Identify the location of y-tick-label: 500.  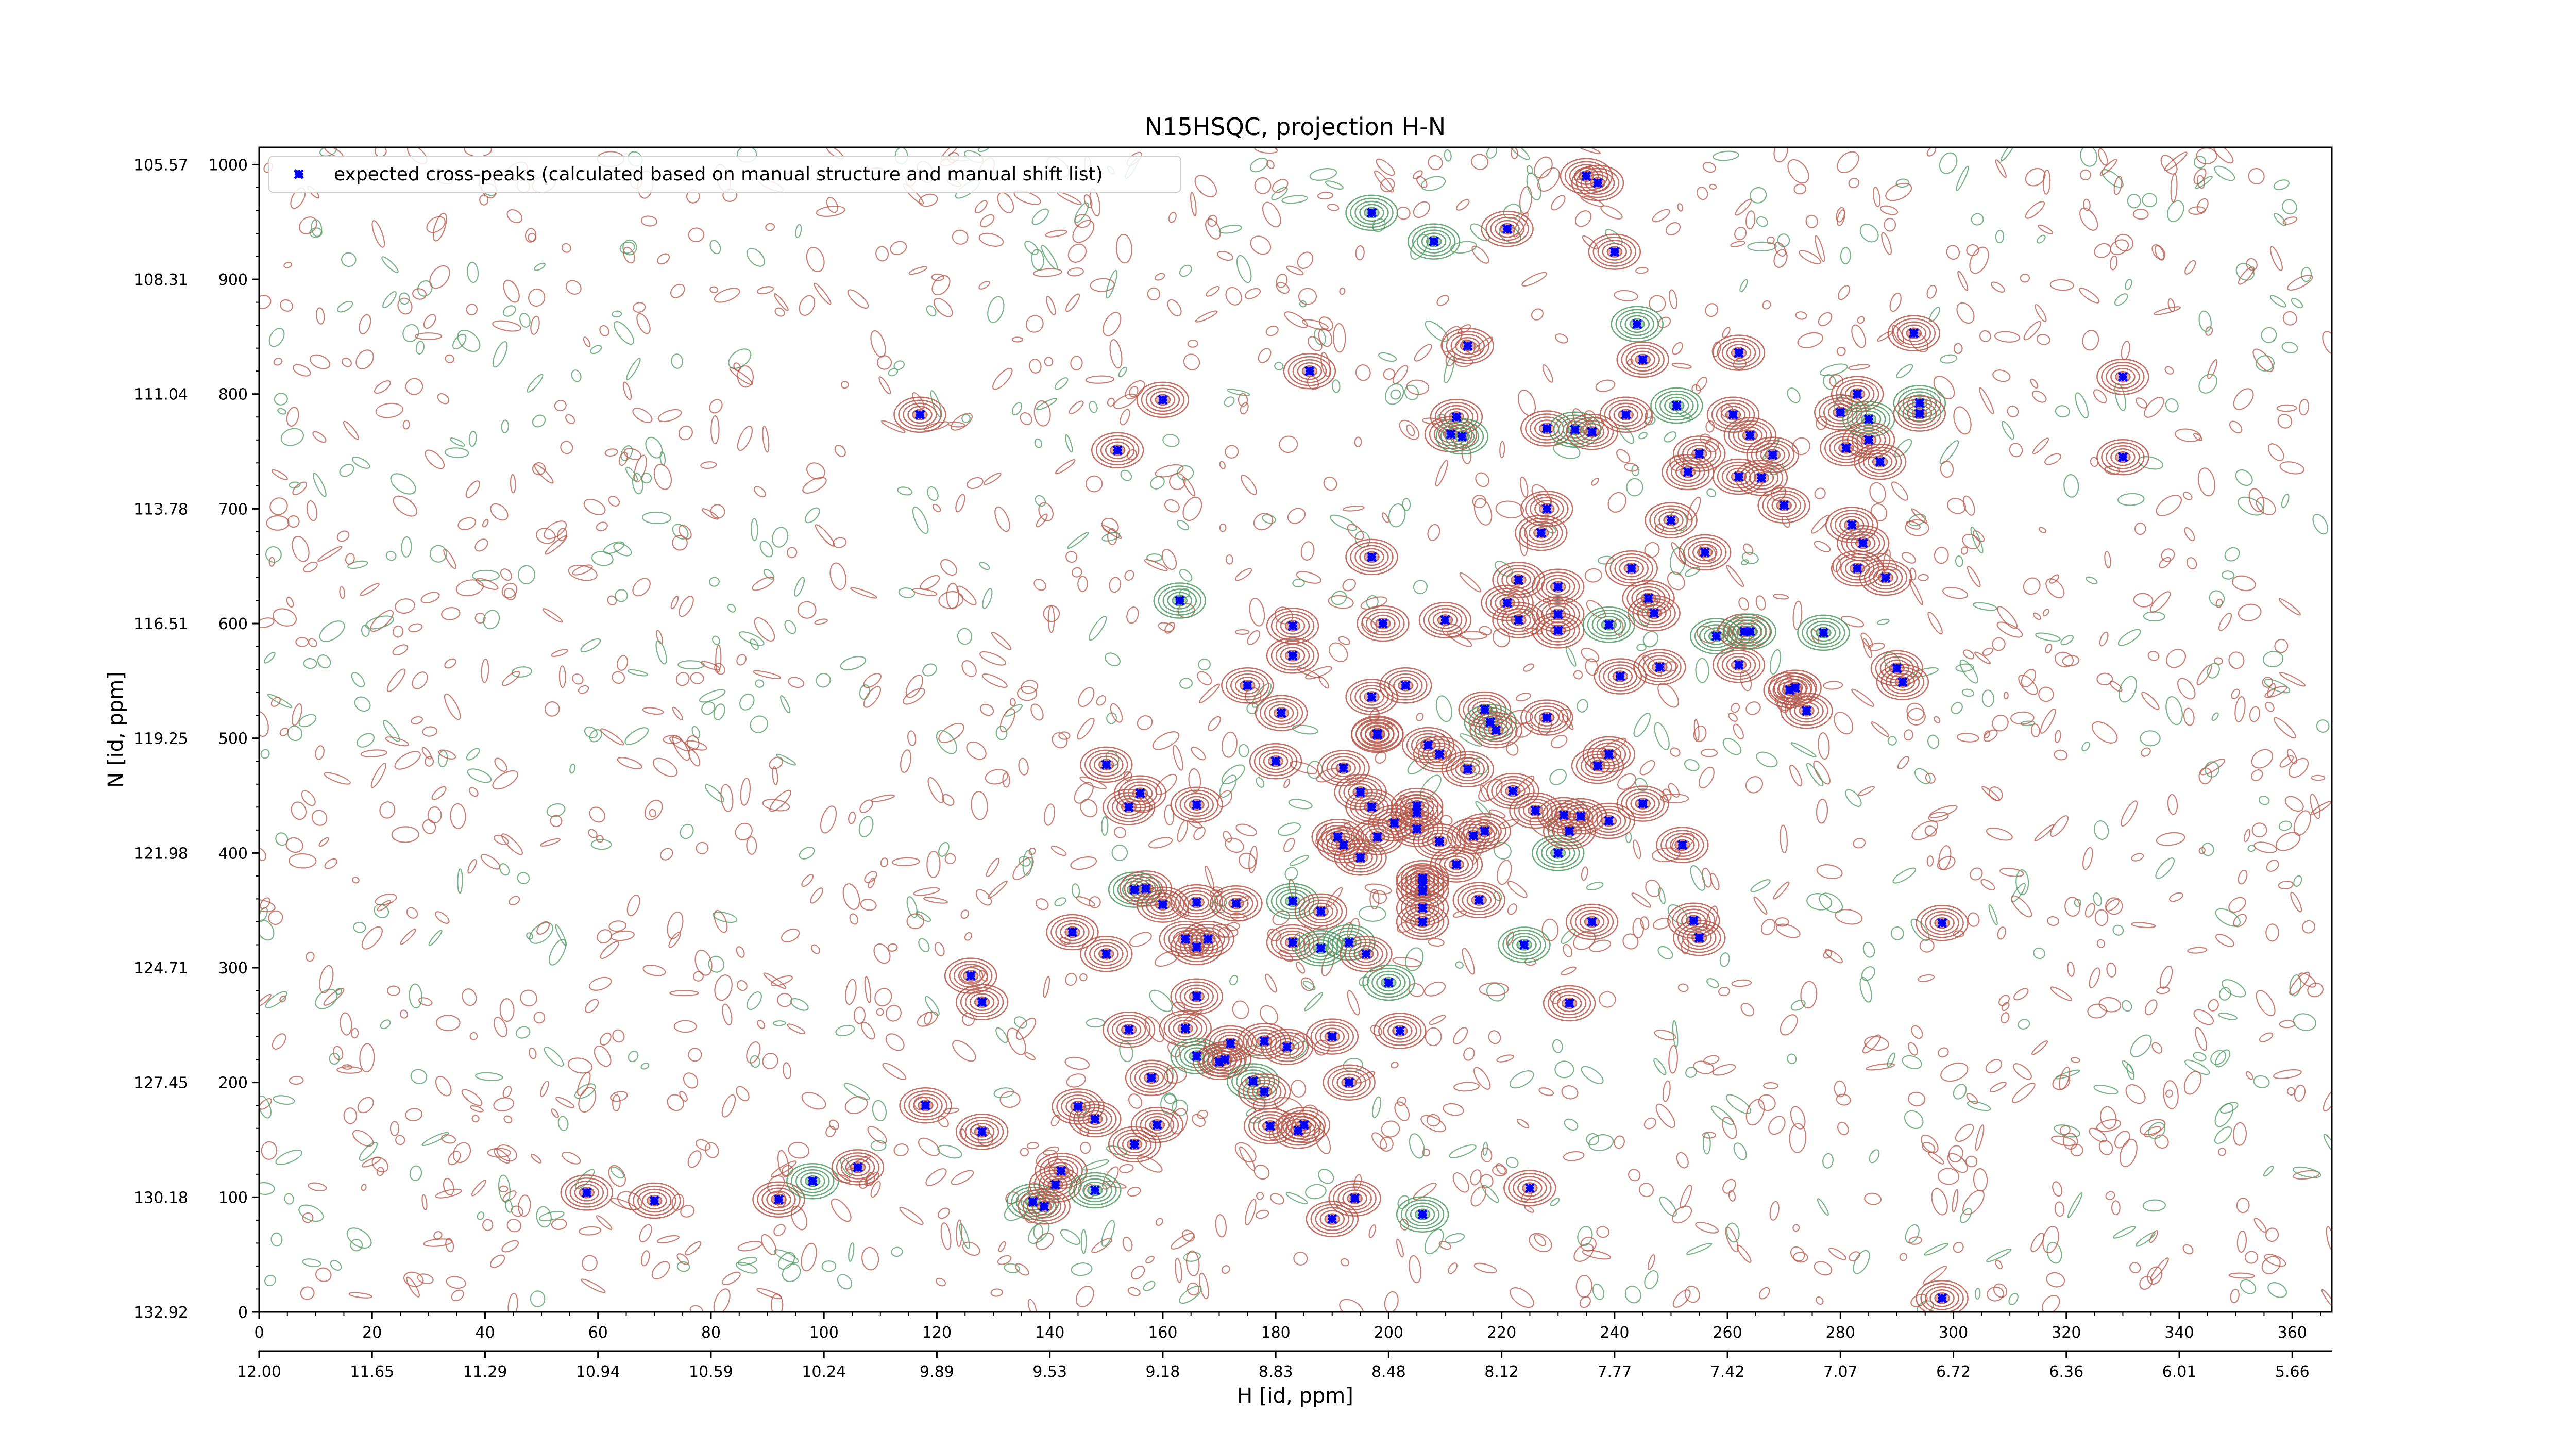
(233, 739).